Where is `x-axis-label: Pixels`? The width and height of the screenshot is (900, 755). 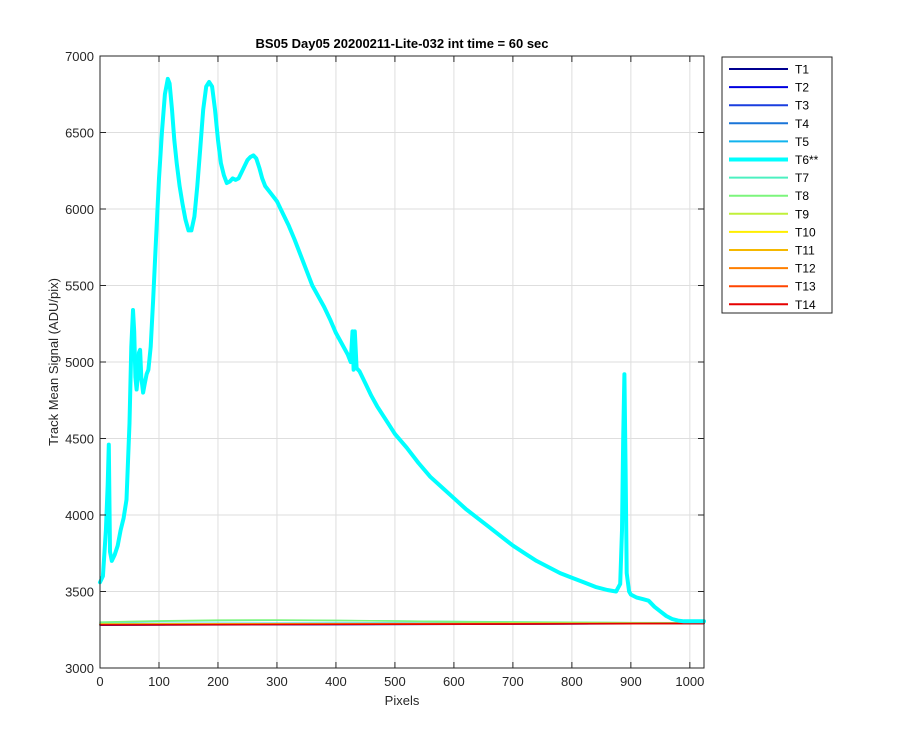 x-axis-label: Pixels is located at coordinates (402, 700).